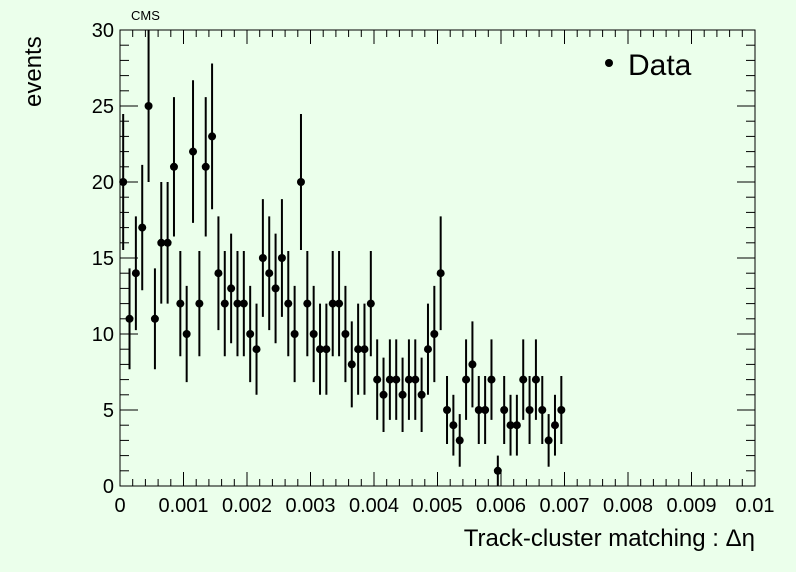  I want to click on y-axis-title: events, so click(33, 71).